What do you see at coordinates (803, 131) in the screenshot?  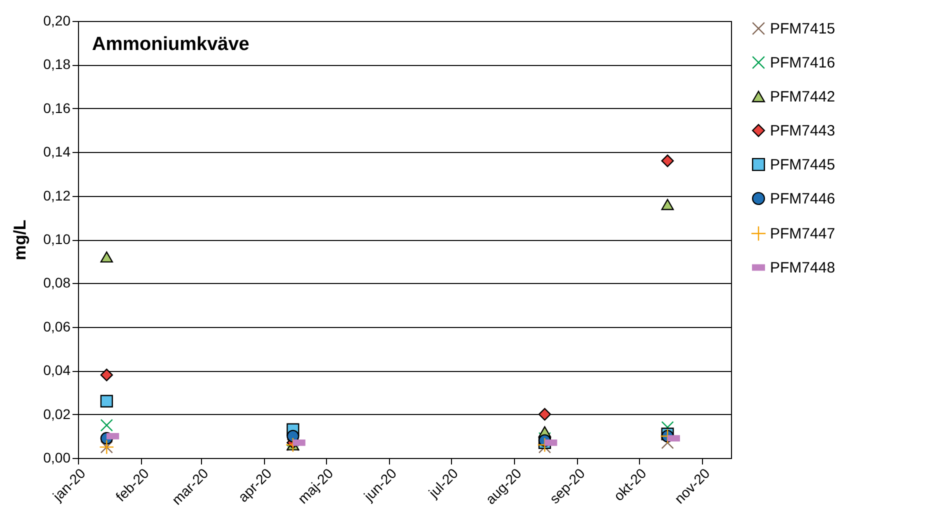 I see `legend-label: PFM7443` at bounding box center [803, 131].